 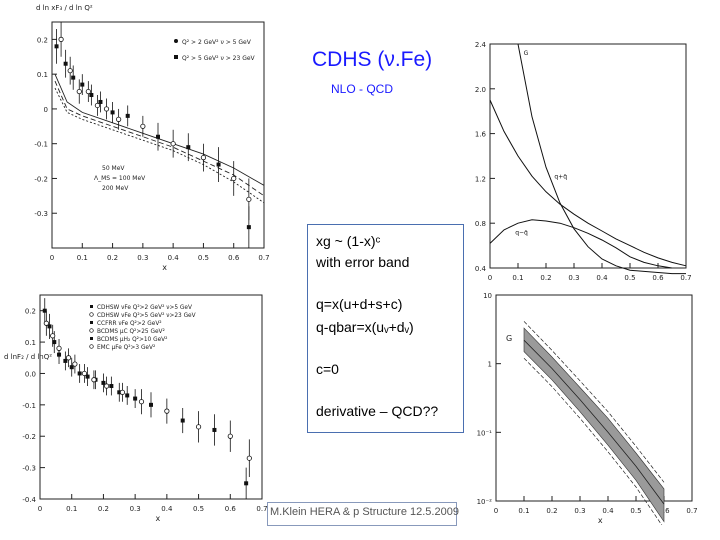 I want to click on series-label: q+q̄, so click(x=560, y=176).